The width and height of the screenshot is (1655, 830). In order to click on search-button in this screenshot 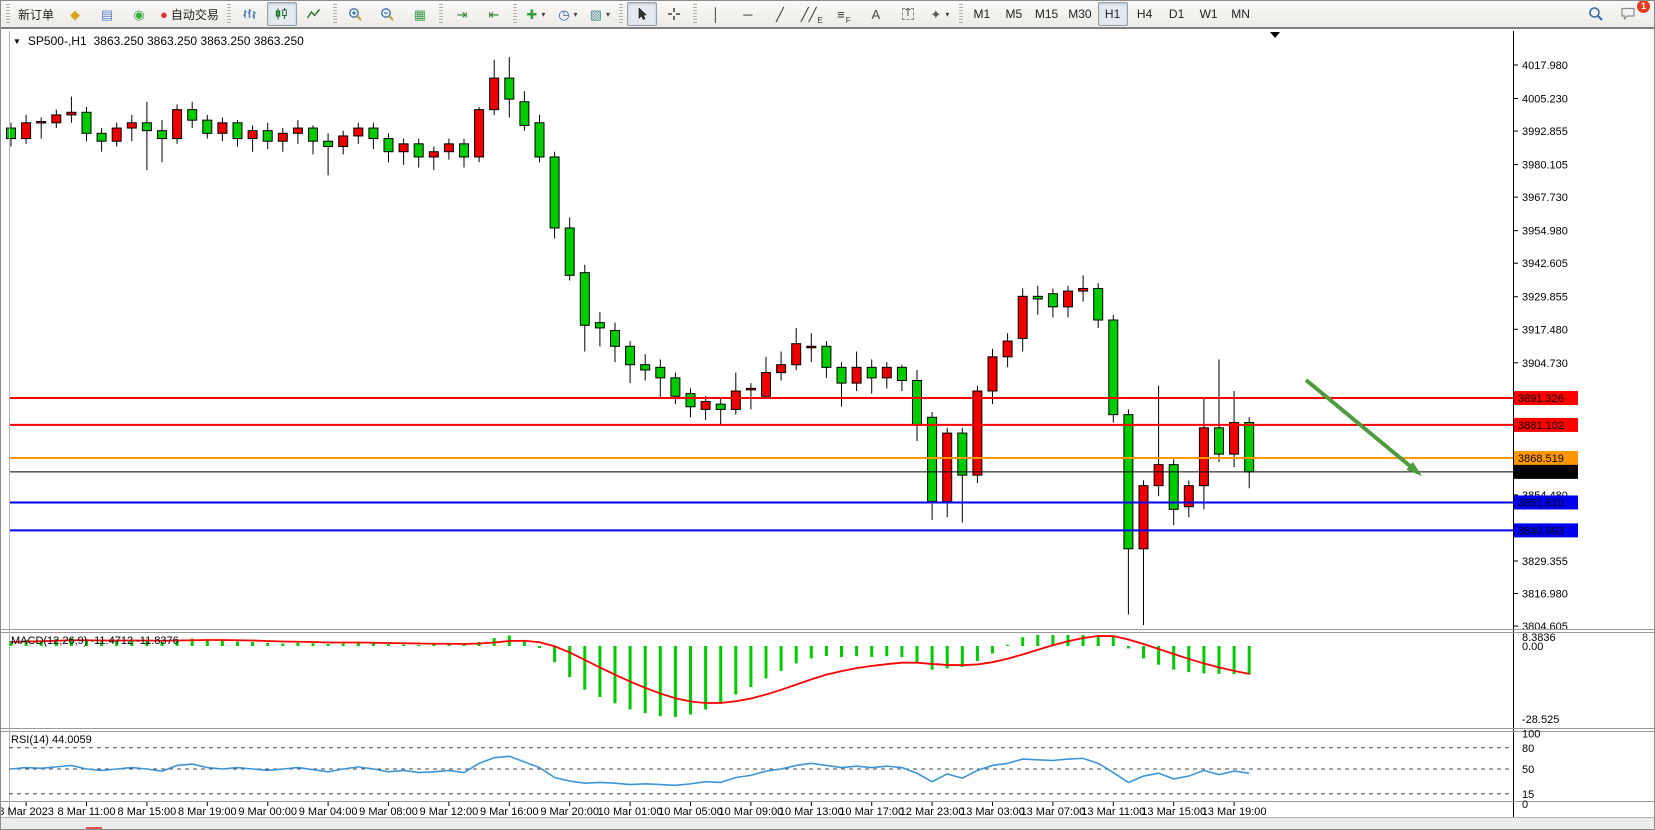, I will do `click(1596, 14)`.